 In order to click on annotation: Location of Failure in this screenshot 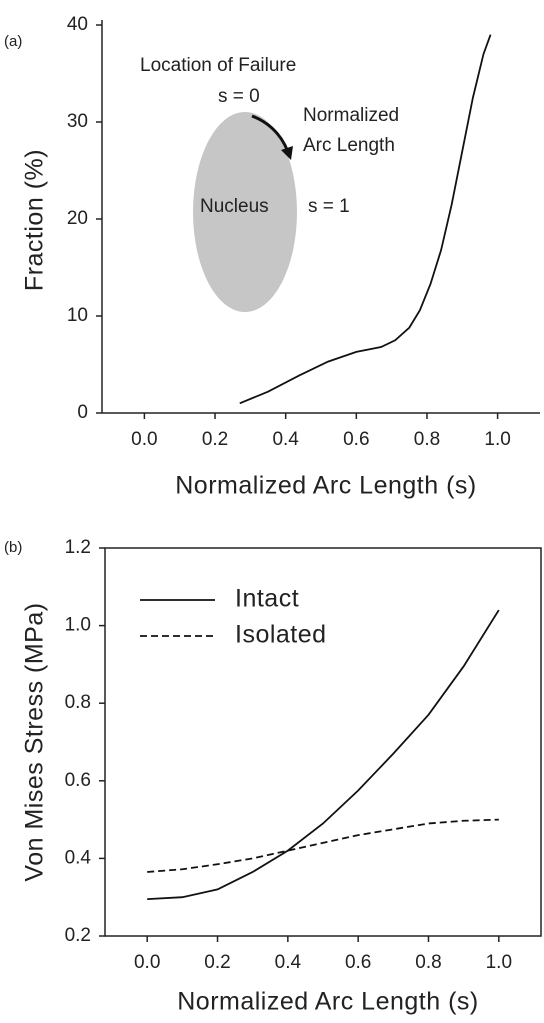, I will do `click(218, 65)`.